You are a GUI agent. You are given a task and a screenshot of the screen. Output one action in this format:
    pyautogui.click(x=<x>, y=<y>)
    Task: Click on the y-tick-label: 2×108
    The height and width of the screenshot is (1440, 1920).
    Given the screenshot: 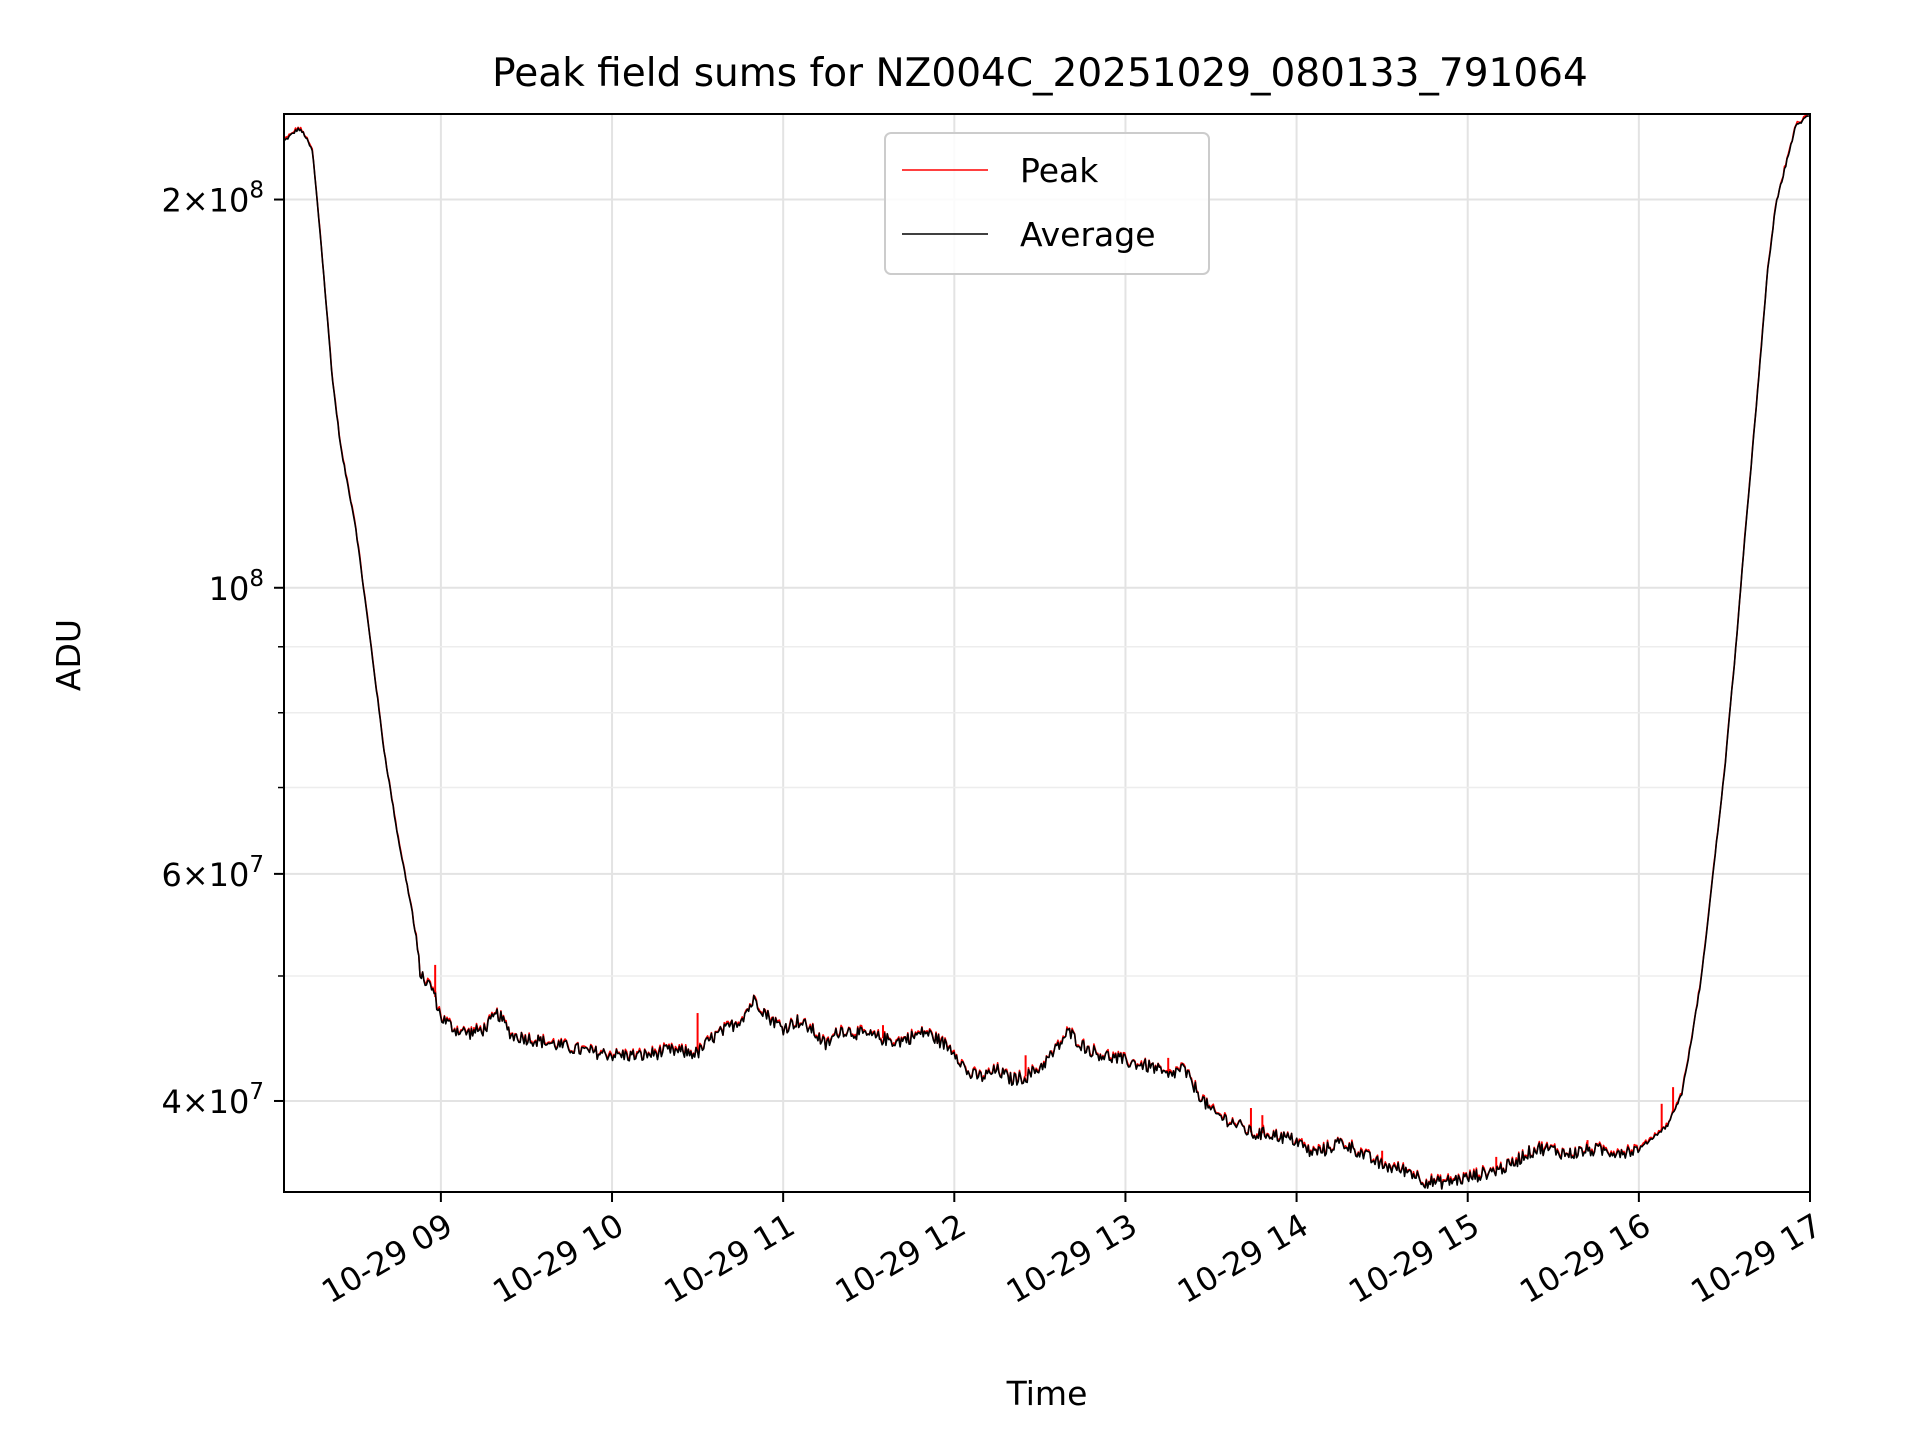 What is the action you would take?
    pyautogui.click(x=212, y=199)
    